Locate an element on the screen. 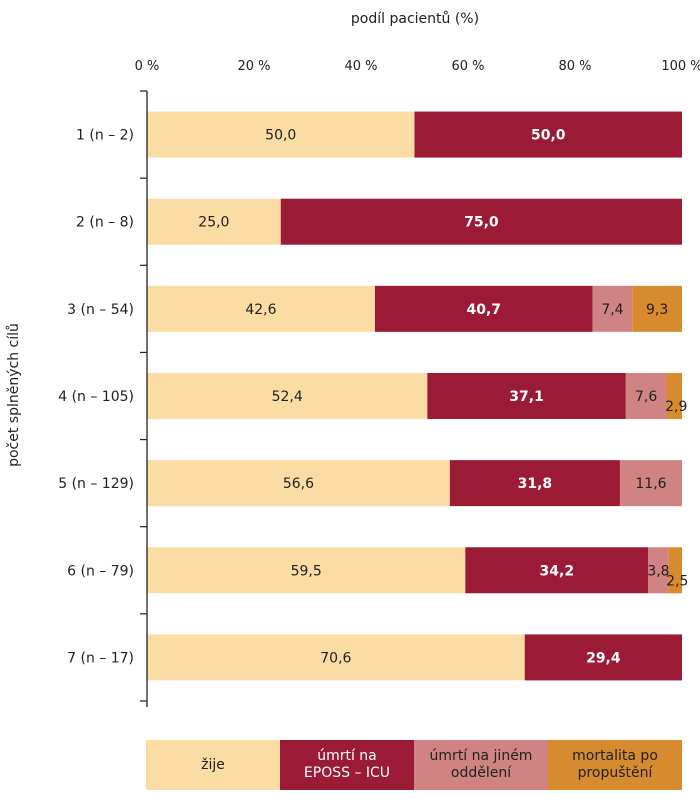 This screenshot has width=700, height=800. data-label: 7,4 is located at coordinates (612, 310).